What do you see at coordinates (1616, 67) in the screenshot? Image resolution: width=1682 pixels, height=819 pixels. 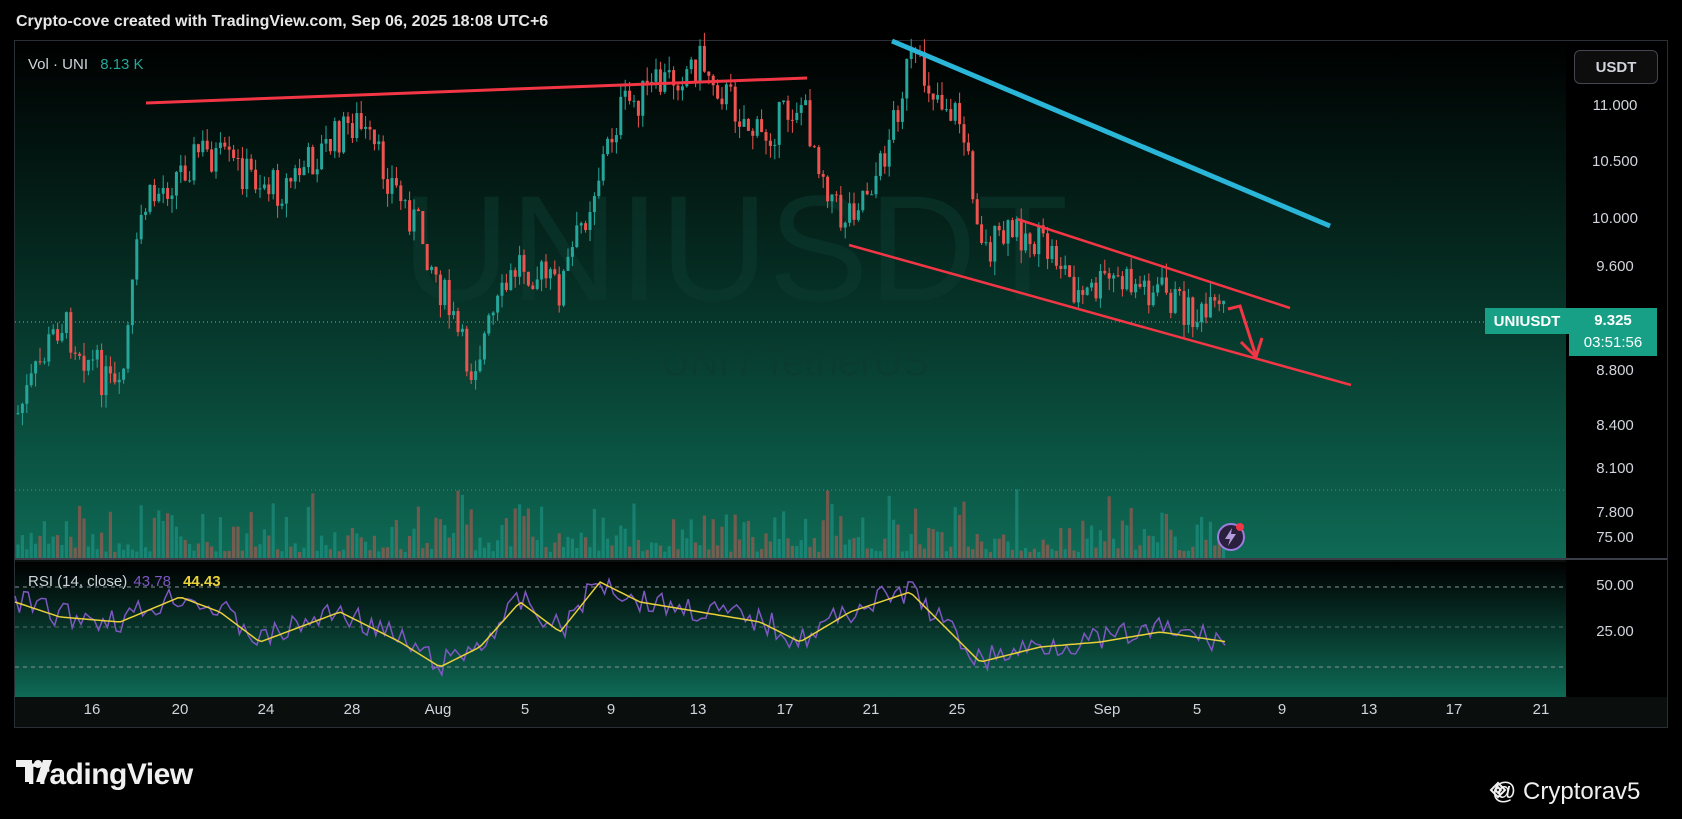 I see `currency-button: USDT` at bounding box center [1616, 67].